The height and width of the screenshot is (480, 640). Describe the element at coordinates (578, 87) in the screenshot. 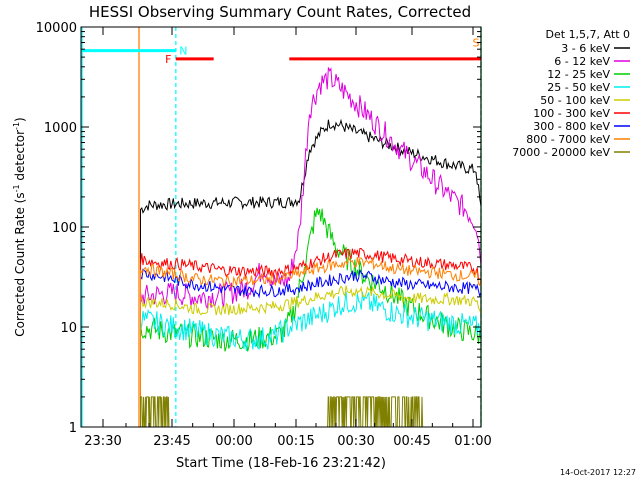

I see `legend-label-3: 25 - 50 keV` at that location.